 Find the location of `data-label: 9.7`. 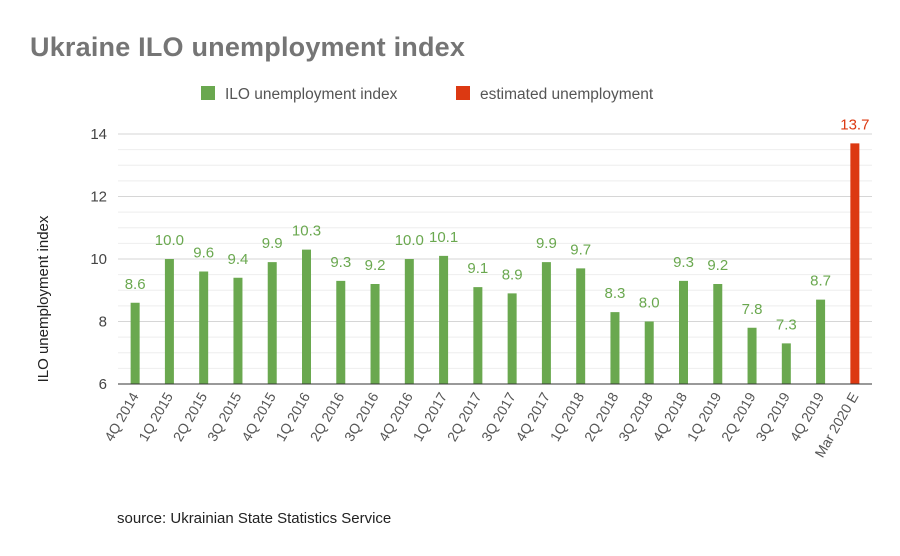

data-label: 9.7 is located at coordinates (580, 249).